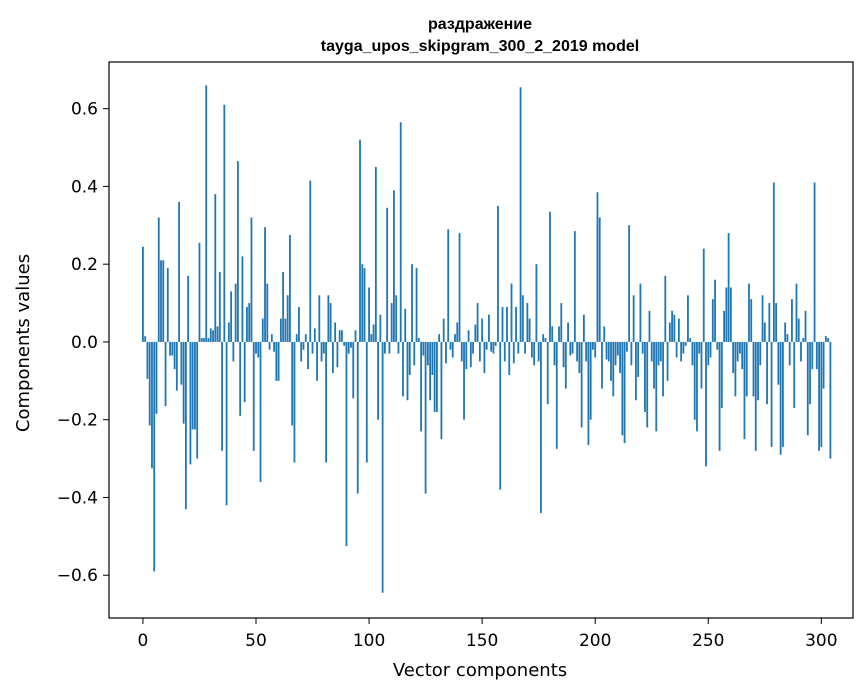 Image resolution: width=867 pixels, height=696 pixels. Describe the element at coordinates (256, 641) in the screenshot. I see `x-tick-label-50: 50` at that location.